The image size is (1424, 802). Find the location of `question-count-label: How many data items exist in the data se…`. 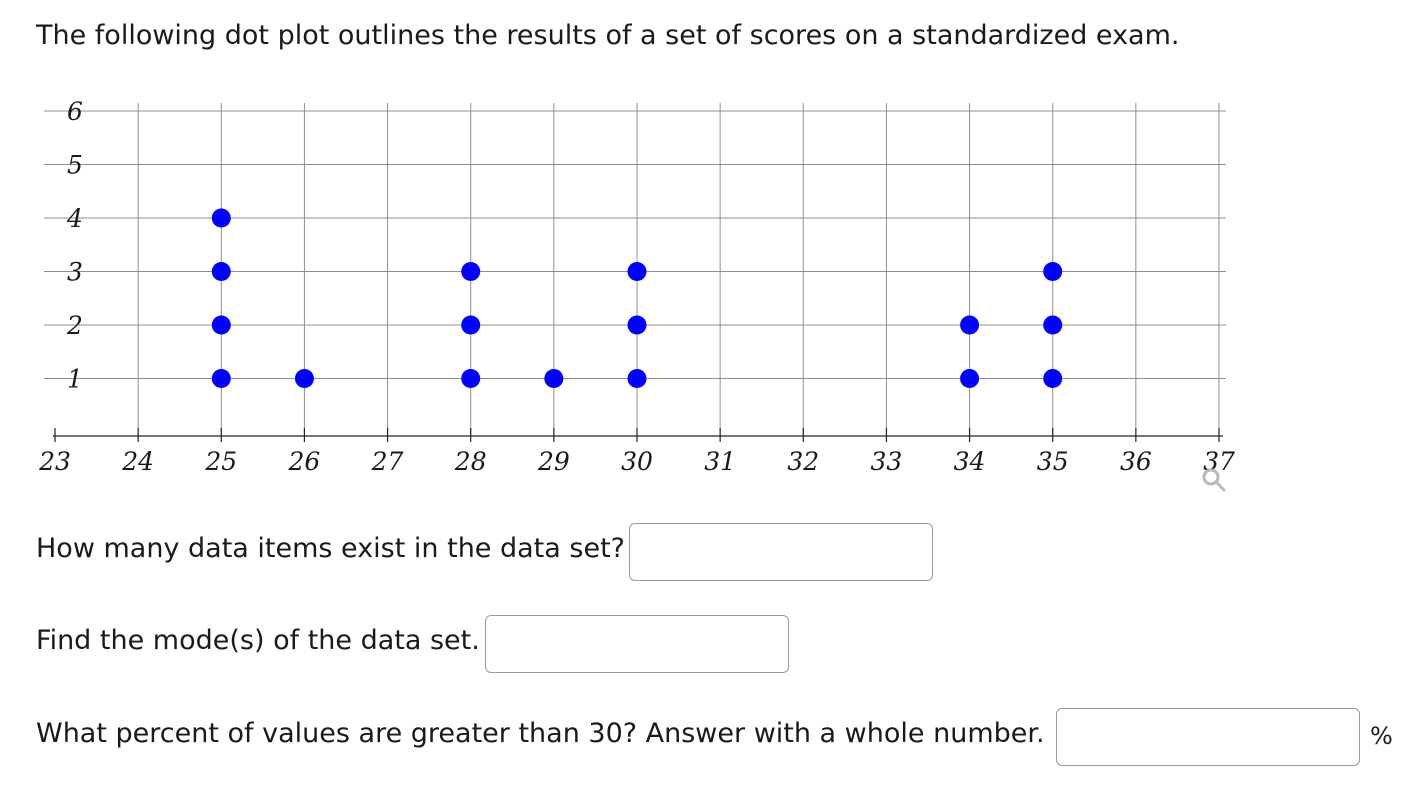

question-count-label: How many data items exist in the data se… is located at coordinates (330, 548).